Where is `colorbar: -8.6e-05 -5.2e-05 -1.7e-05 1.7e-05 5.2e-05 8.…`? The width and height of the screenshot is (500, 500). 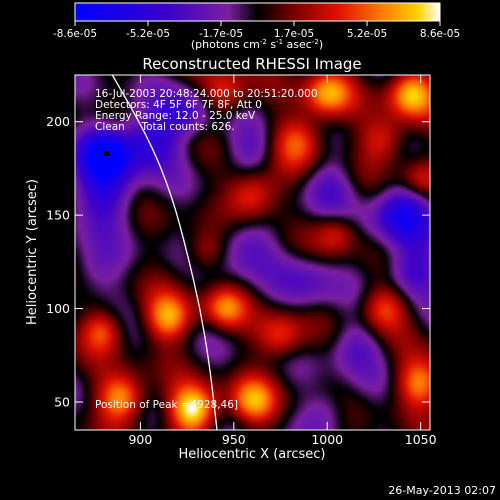
colorbar: -8.6e-05 -5.2e-05 -1.7e-05 1.7e-05 5.2e-05 8.… is located at coordinates (256, 26).